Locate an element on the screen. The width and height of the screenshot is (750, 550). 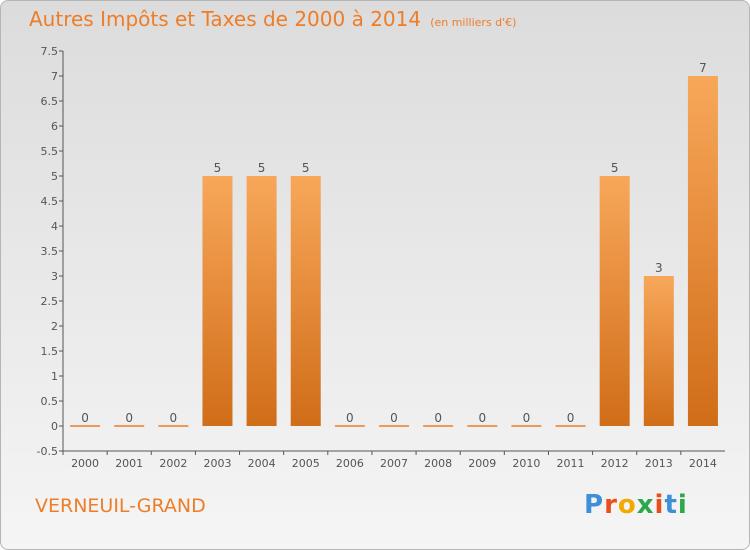
x-tick-label: 2003 is located at coordinates (217, 463).